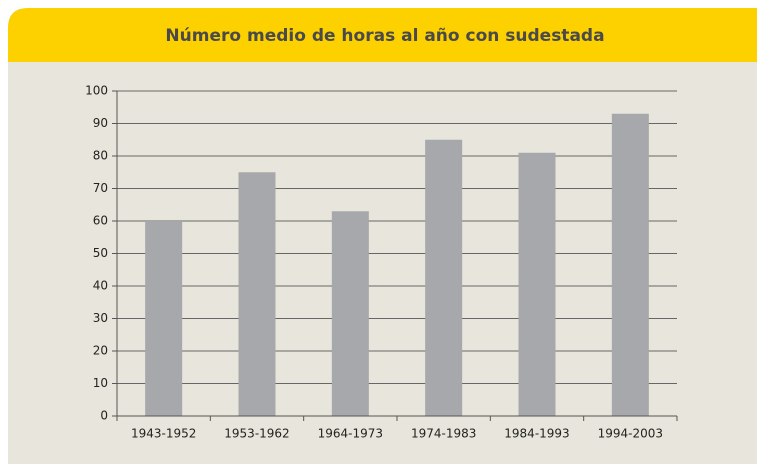  Describe the element at coordinates (443, 434) in the screenshot. I see `x-tick-label: 1974-1983` at that location.